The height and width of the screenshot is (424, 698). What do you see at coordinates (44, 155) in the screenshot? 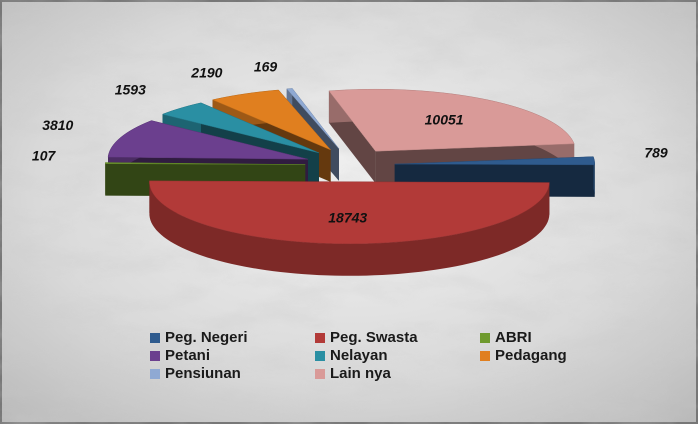
I see `value-label: 107` at bounding box center [44, 155].